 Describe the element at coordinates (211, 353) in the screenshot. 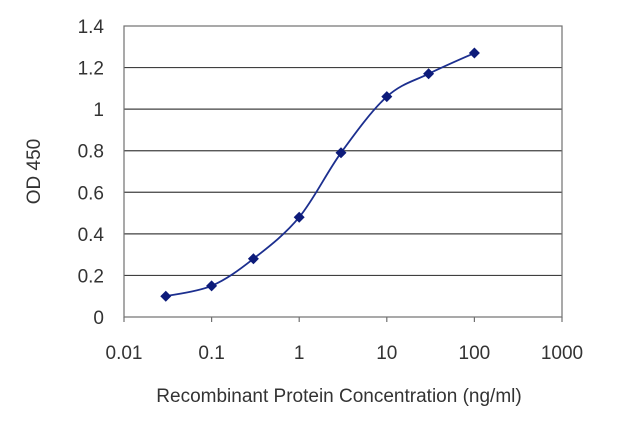

I see `x-tick-label: 0.1` at that location.